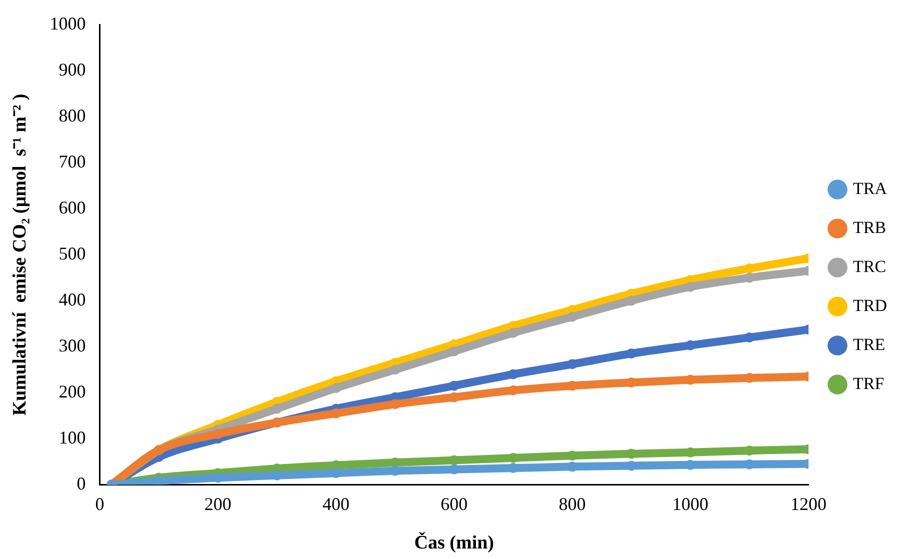 The image size is (907, 559). Describe the element at coordinates (72, 437) in the screenshot. I see `y-tick-label: 100` at that location.